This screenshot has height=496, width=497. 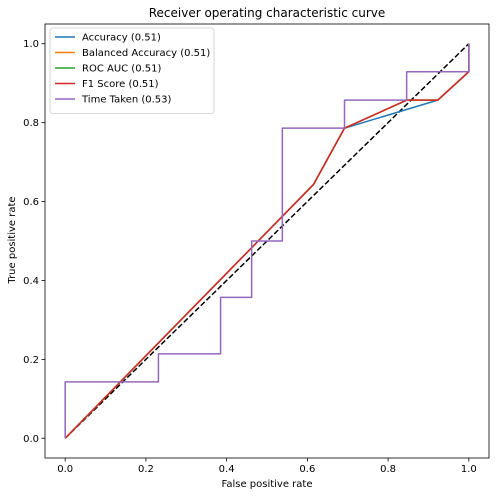 I want to click on y-tick-label: 0.0, so click(x=31, y=439).